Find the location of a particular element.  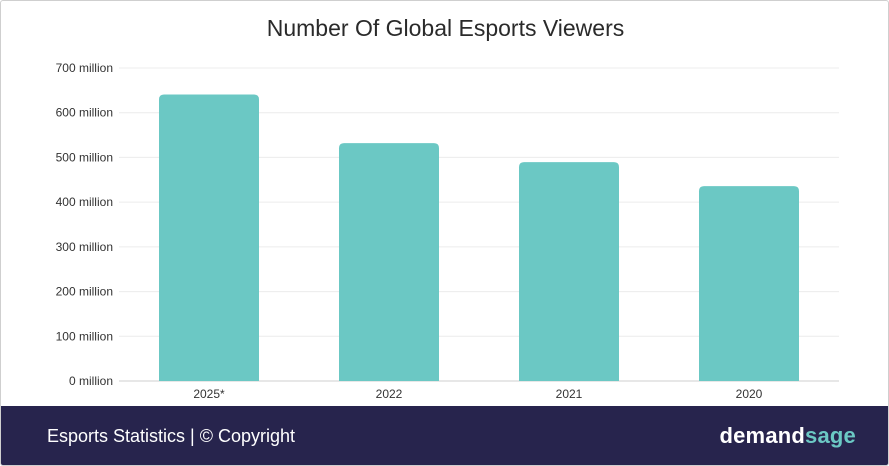

bar-2021 is located at coordinates (569, 271).